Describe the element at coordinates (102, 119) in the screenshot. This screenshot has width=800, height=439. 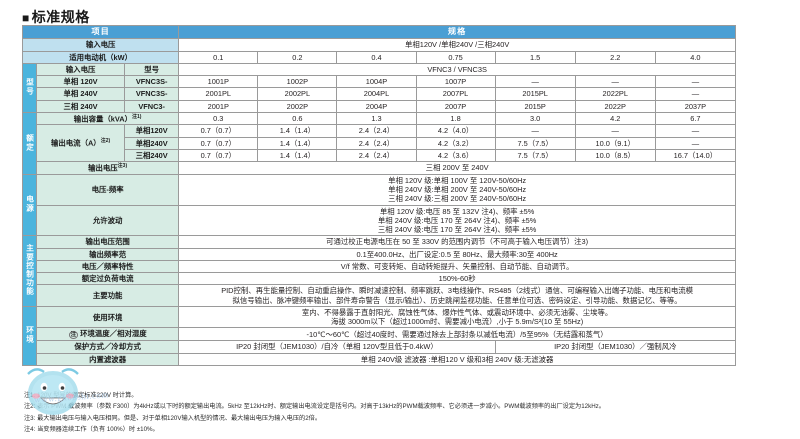
I see `label-output-capacity-text: 输出容量（kVA）` at that location.